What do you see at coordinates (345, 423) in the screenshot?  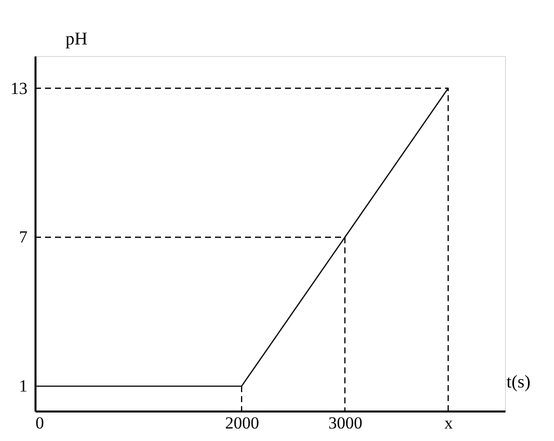 I see `x-tick-label: 3000` at bounding box center [345, 423].